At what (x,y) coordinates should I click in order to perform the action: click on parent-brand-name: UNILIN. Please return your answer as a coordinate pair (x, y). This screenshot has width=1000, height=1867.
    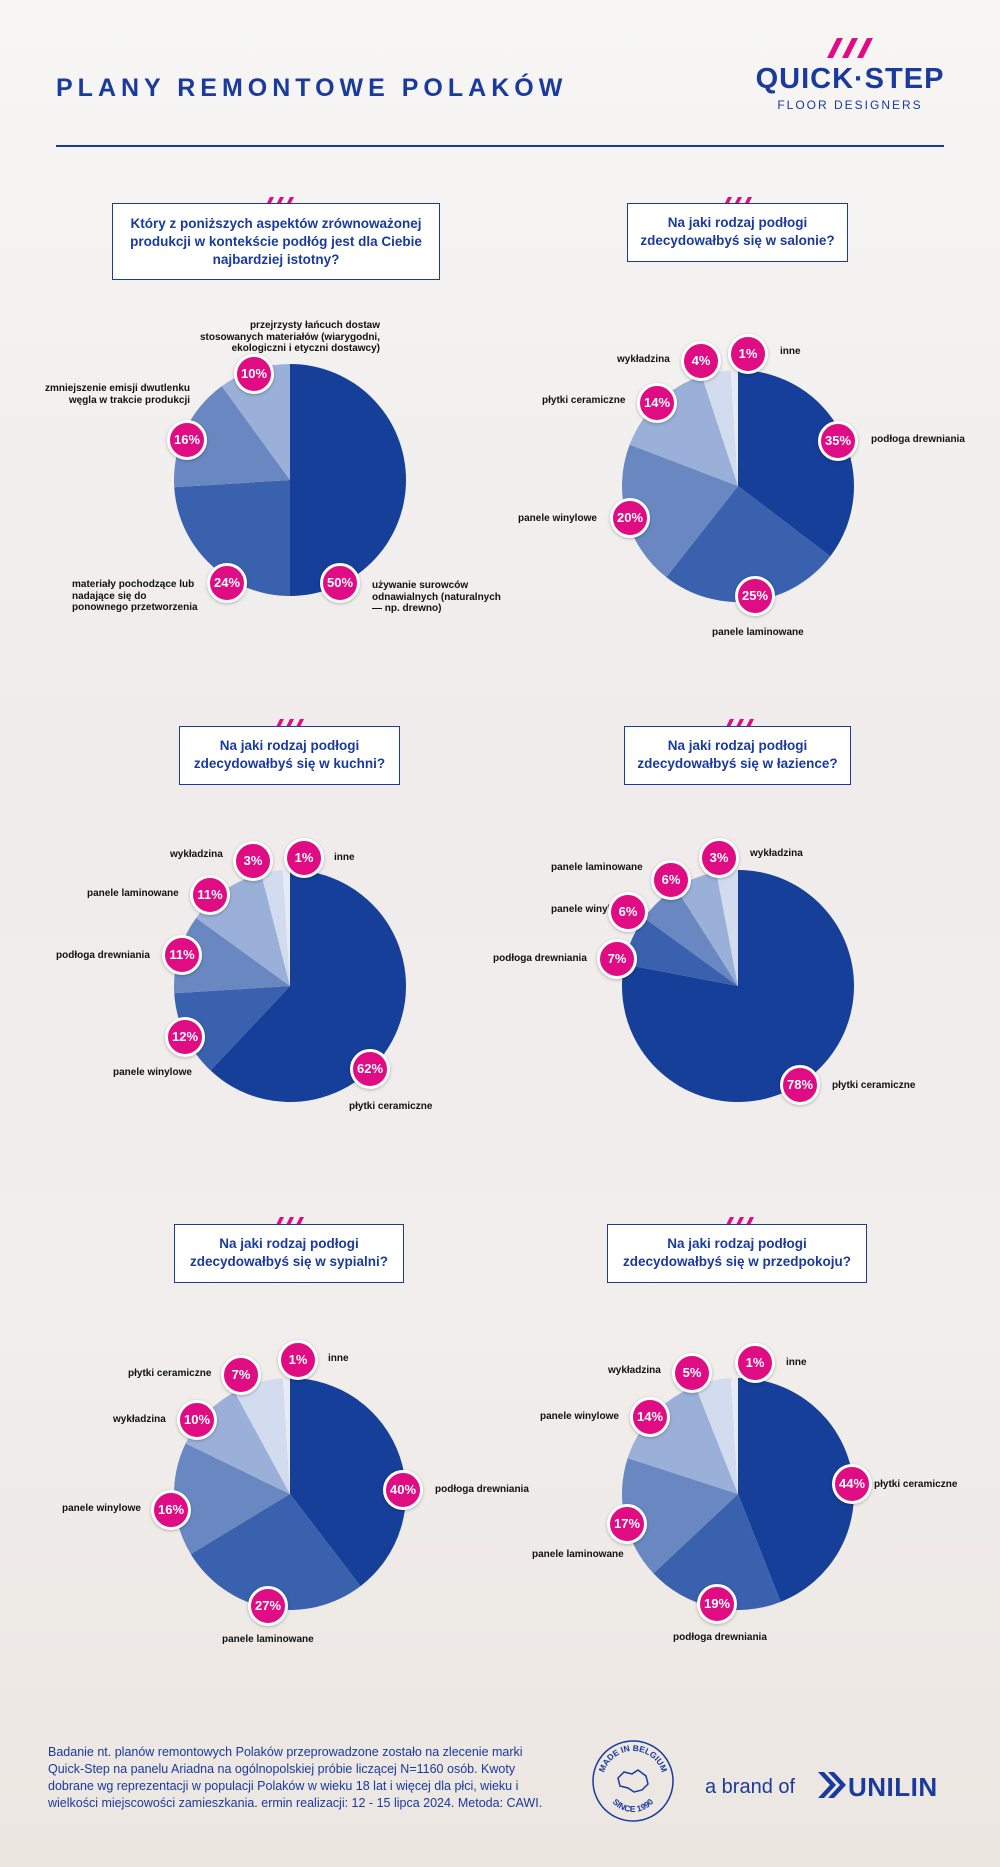
    Looking at the image, I should click on (893, 1787).